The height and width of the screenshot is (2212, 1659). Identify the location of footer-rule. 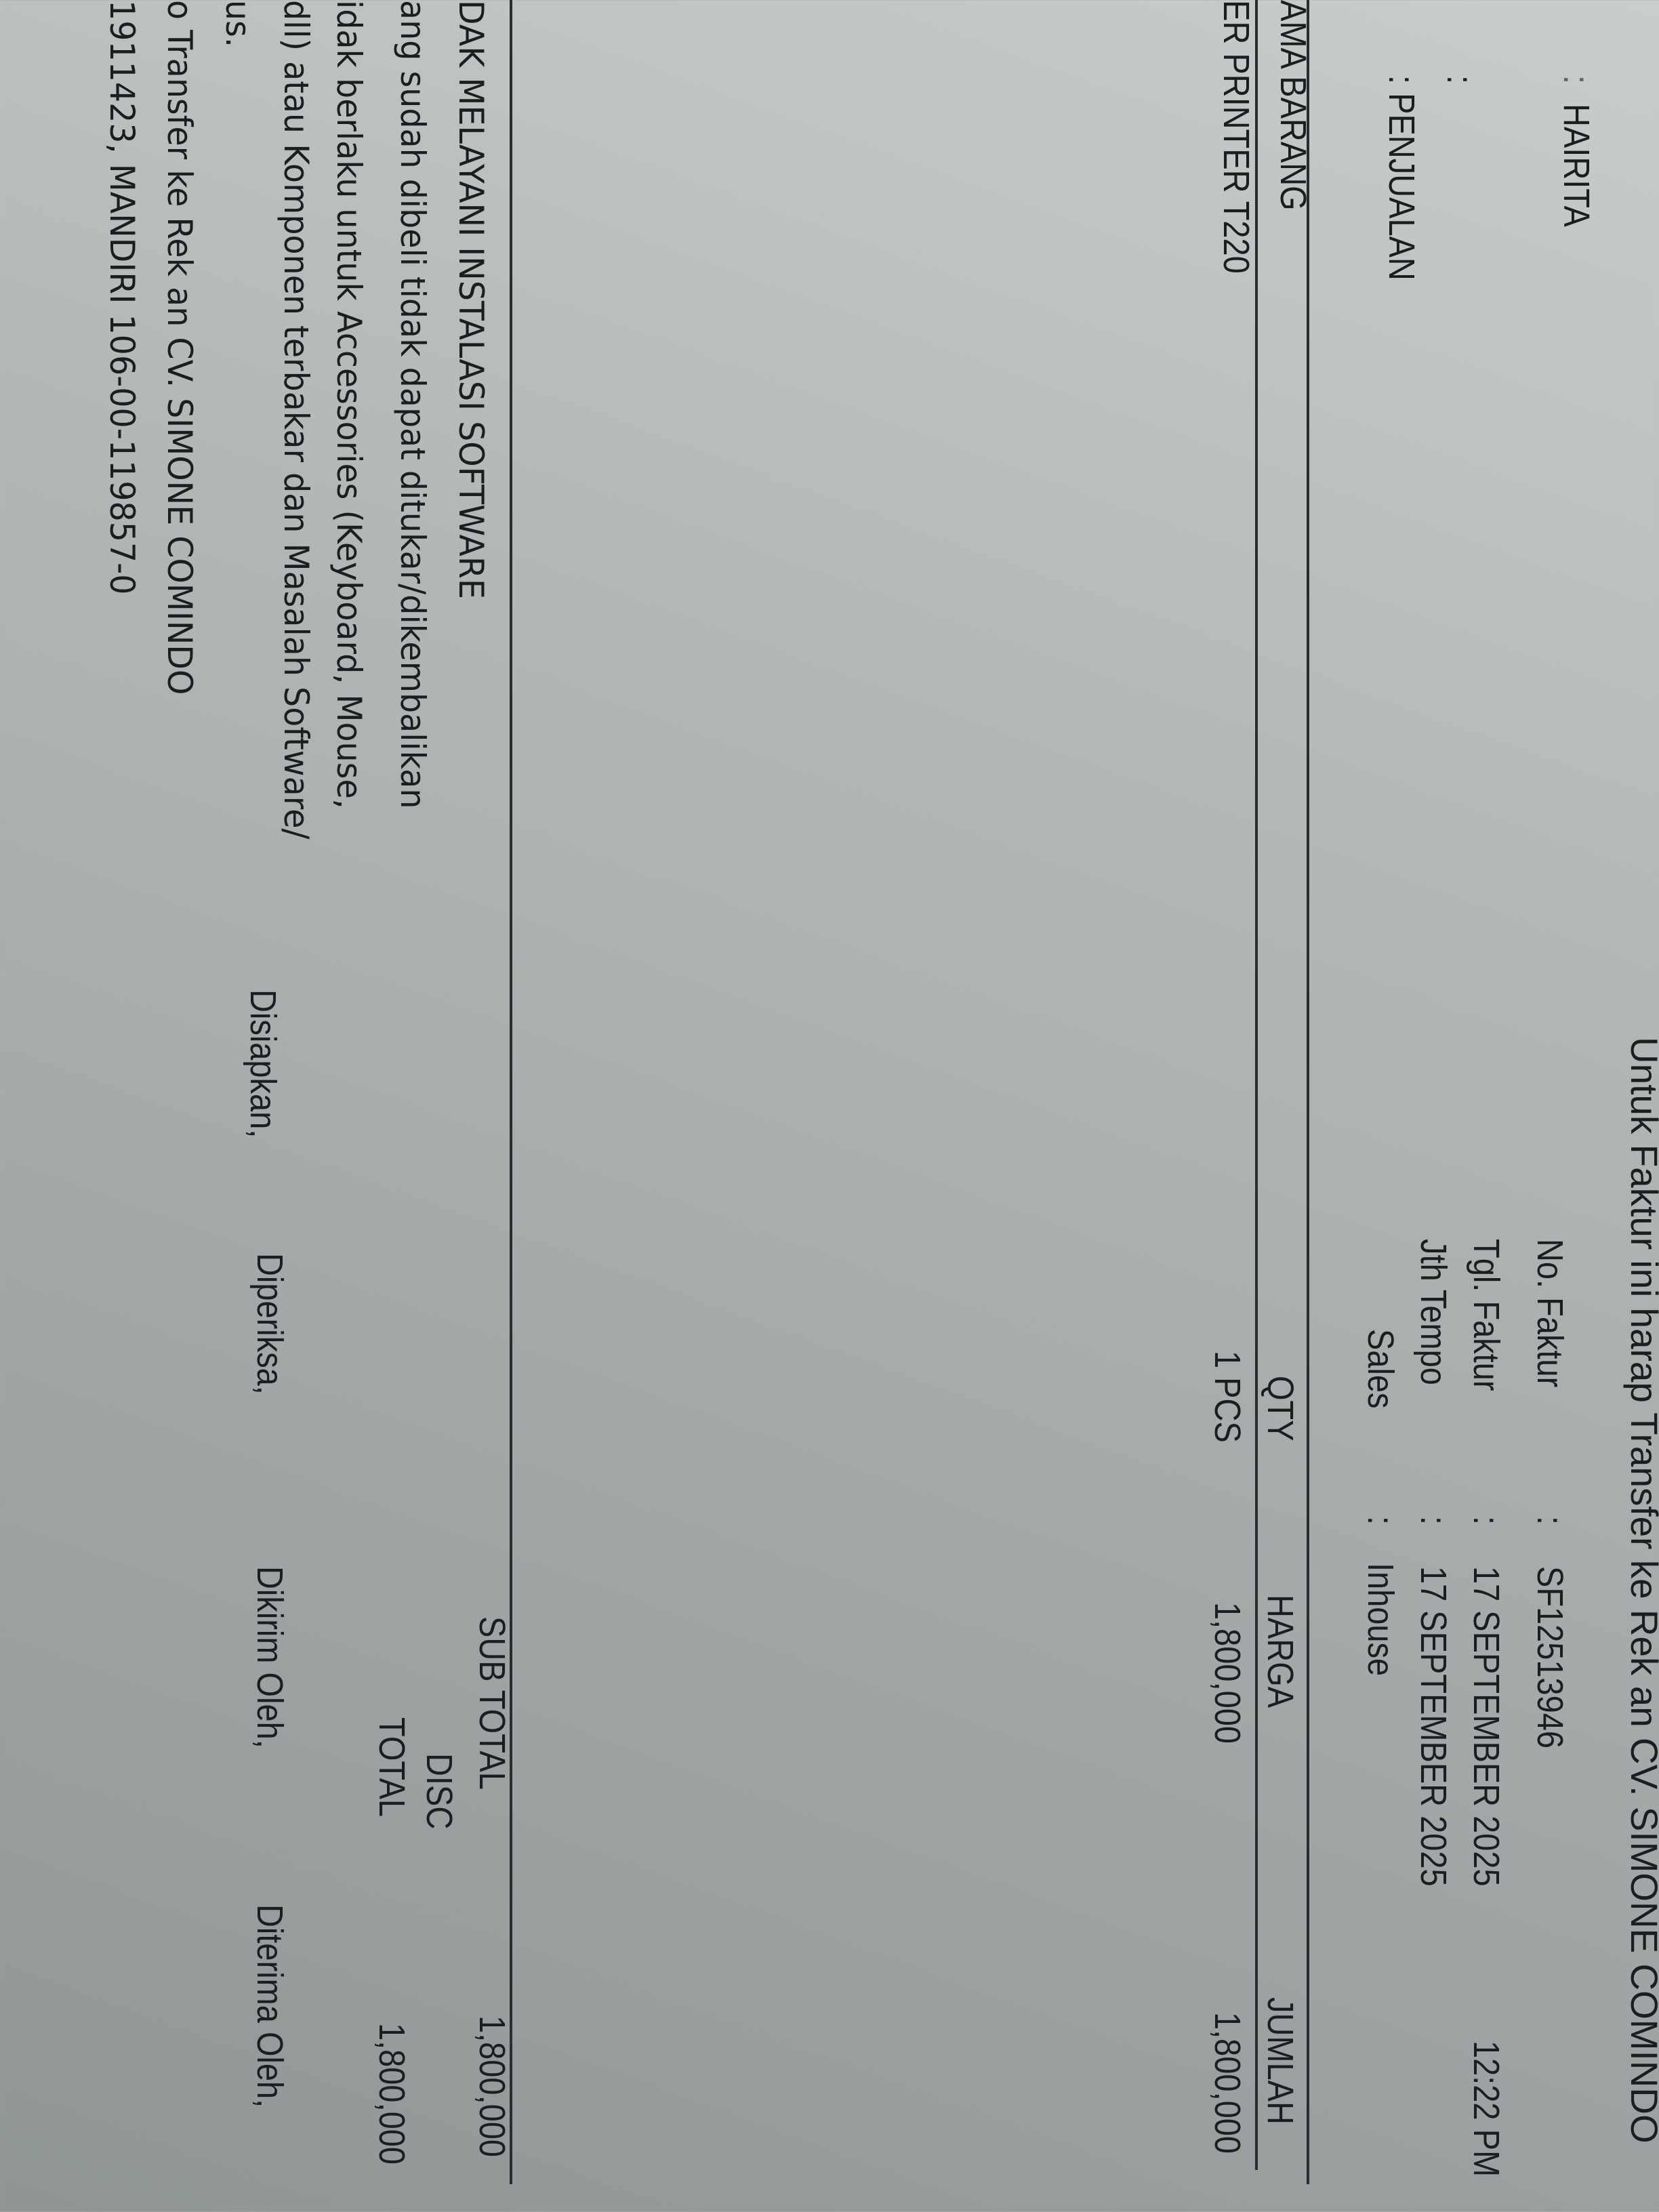
(511, 1092).